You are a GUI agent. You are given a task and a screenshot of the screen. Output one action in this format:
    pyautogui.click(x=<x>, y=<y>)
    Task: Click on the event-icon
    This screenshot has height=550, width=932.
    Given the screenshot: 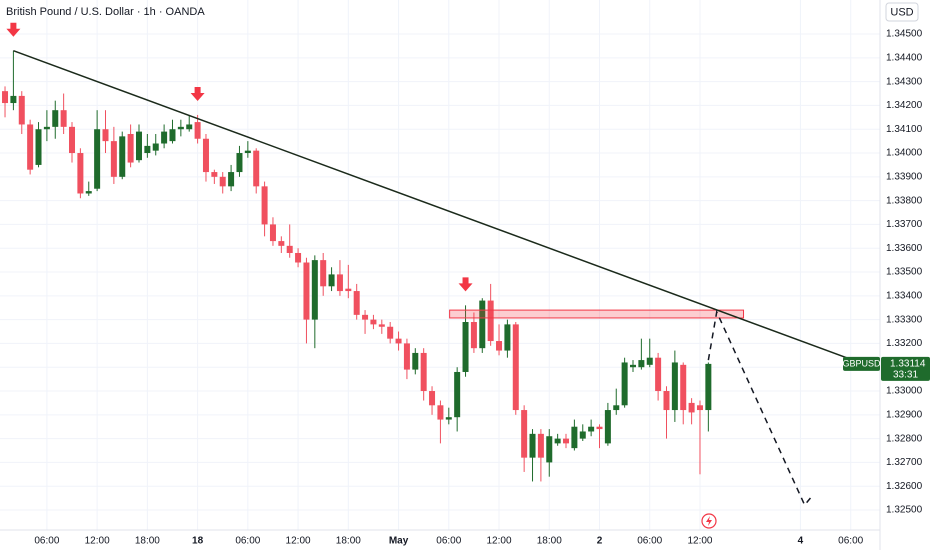 What is the action you would take?
    pyautogui.click(x=709, y=521)
    